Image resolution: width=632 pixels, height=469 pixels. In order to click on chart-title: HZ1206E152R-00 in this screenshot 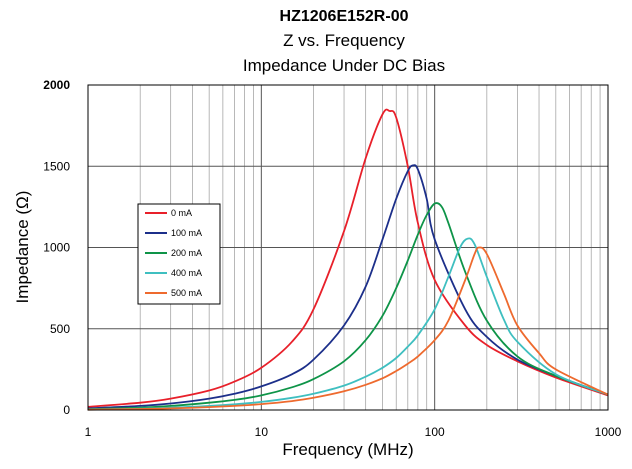, I will do `click(344, 16)`.